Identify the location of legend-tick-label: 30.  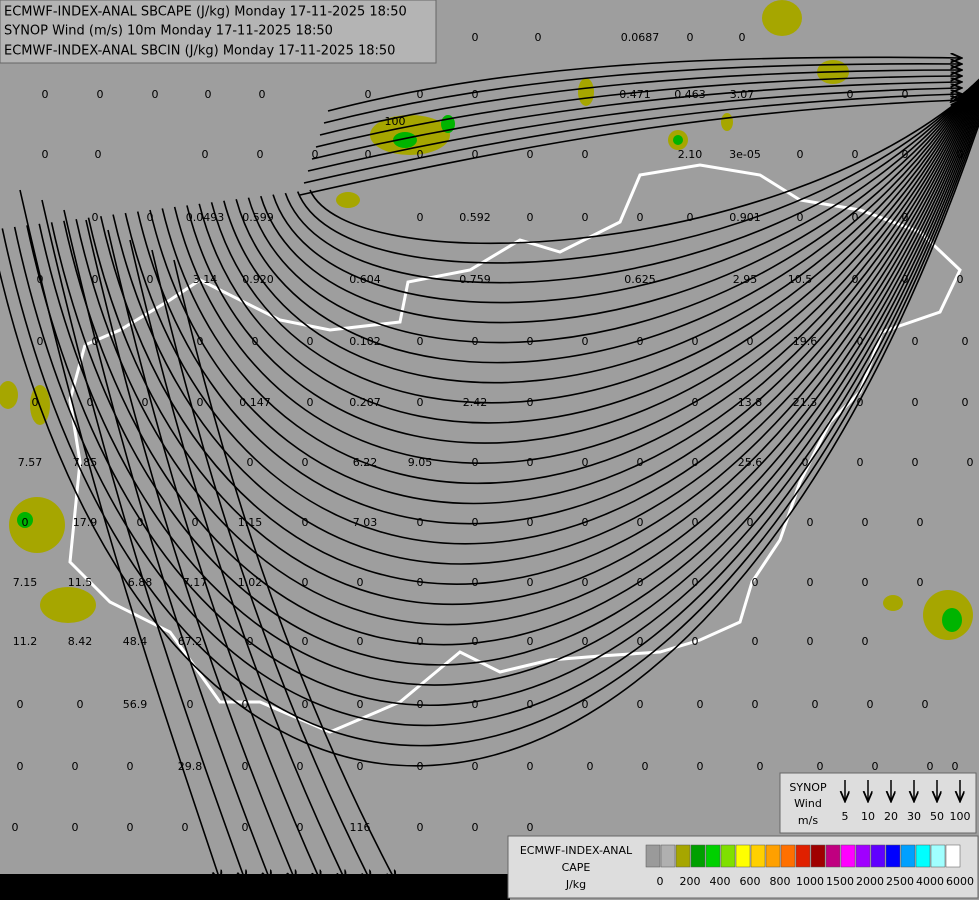
(914, 816).